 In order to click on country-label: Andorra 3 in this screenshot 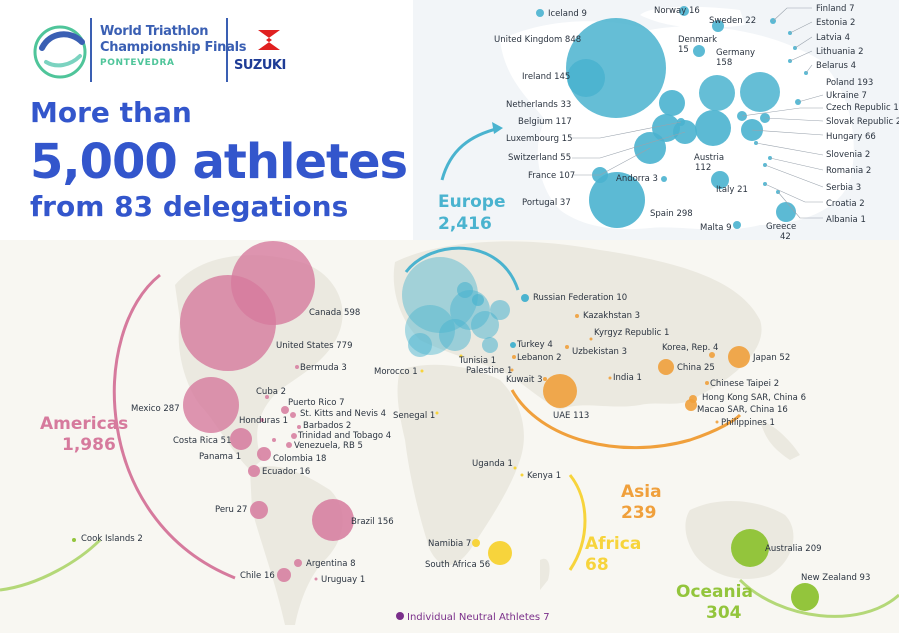, I will do `click(637, 179)`.